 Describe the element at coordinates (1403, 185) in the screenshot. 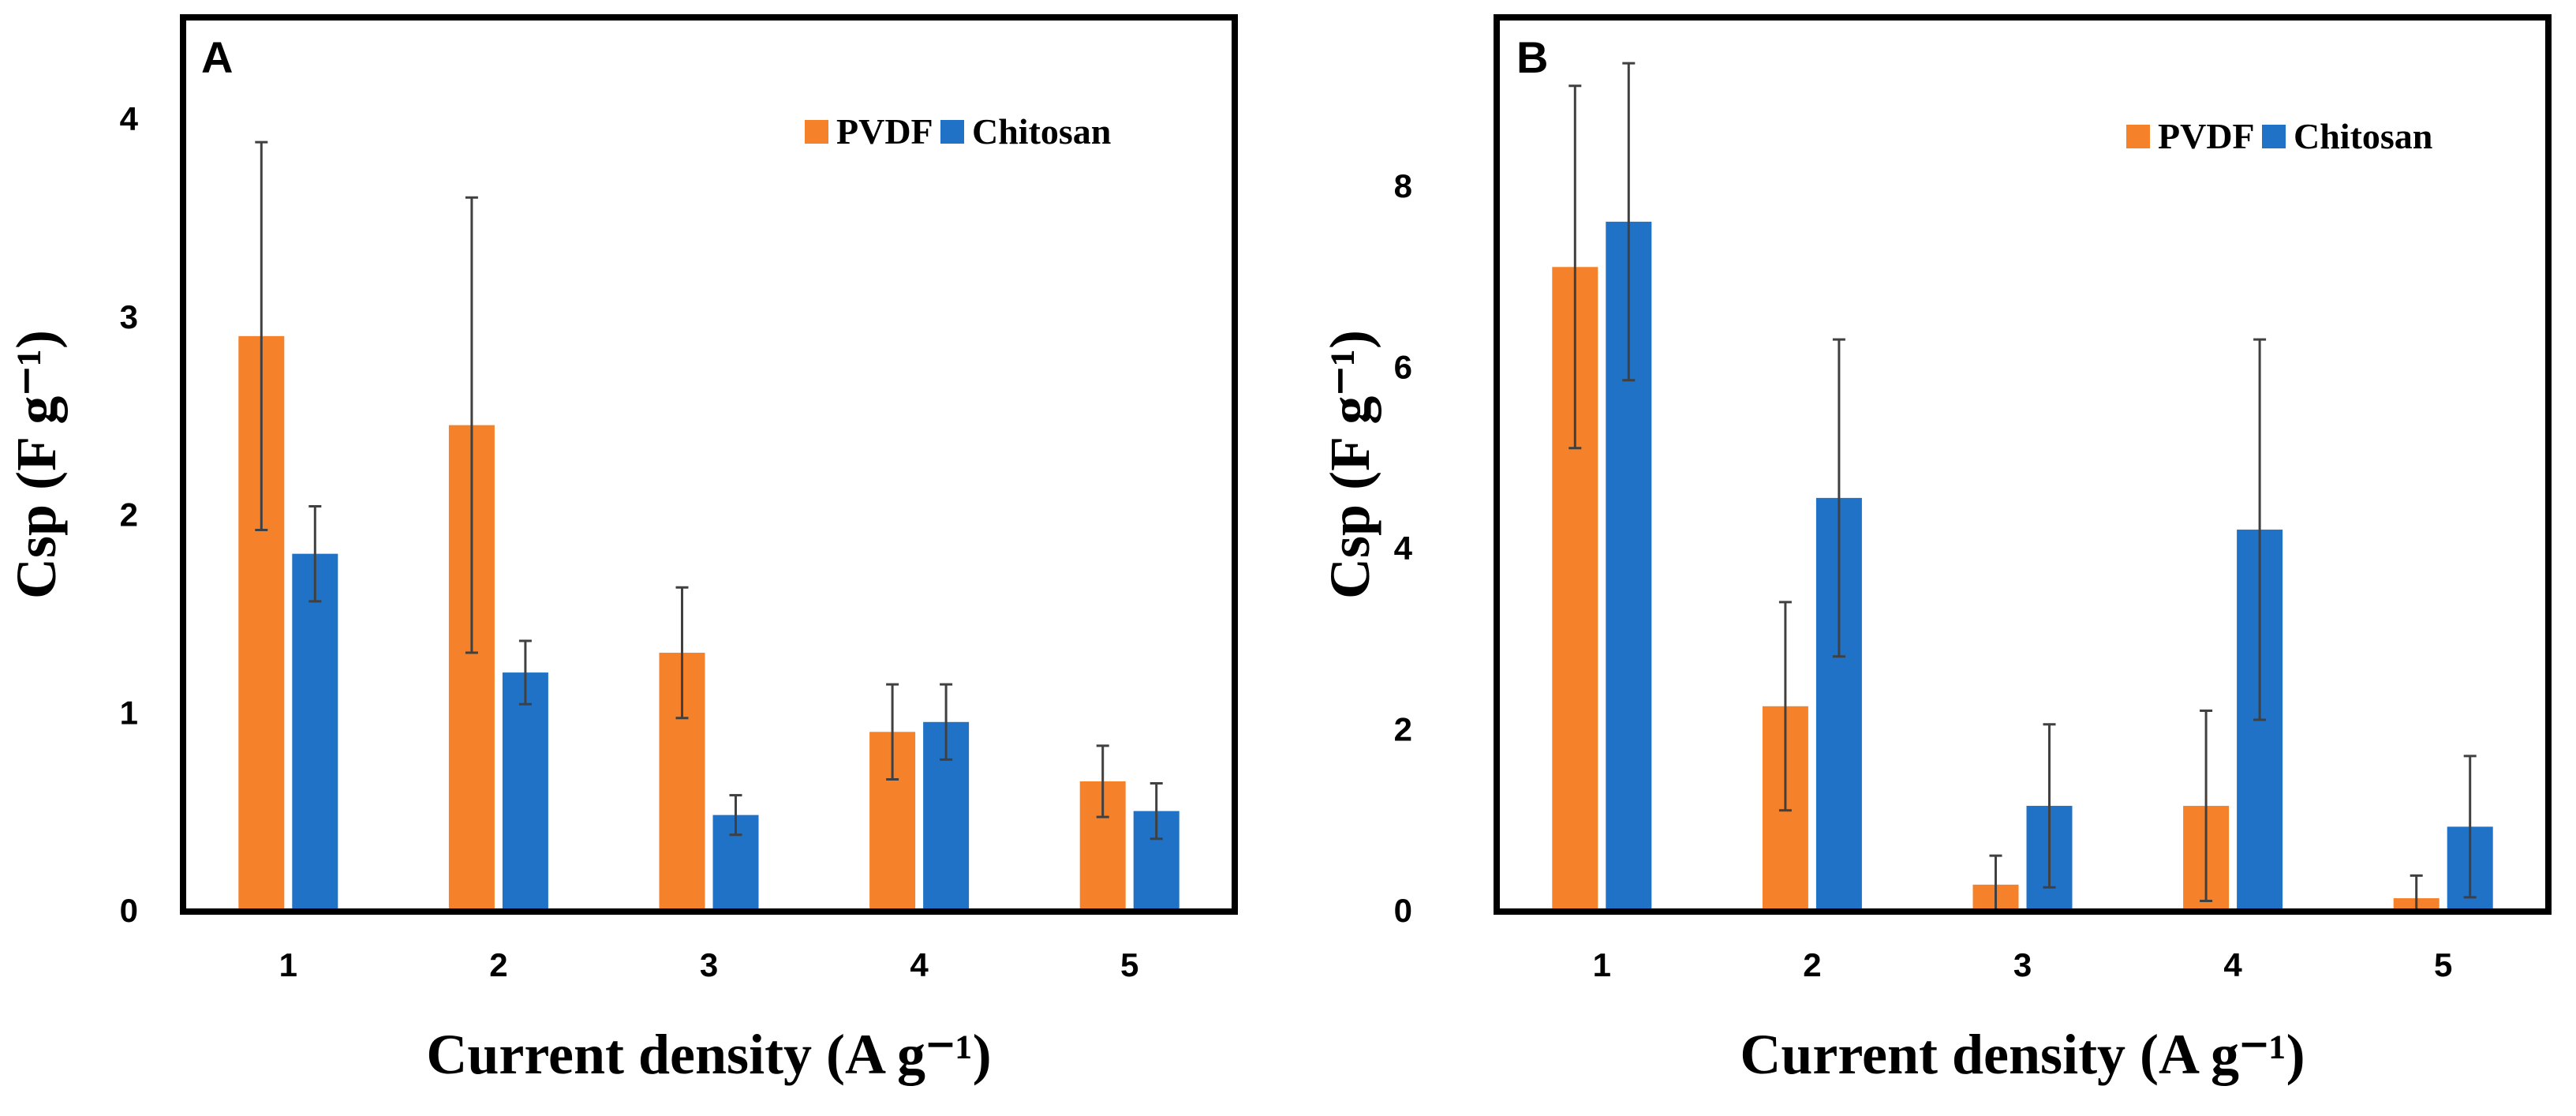

I see `y-tick-label-8: 8` at that location.